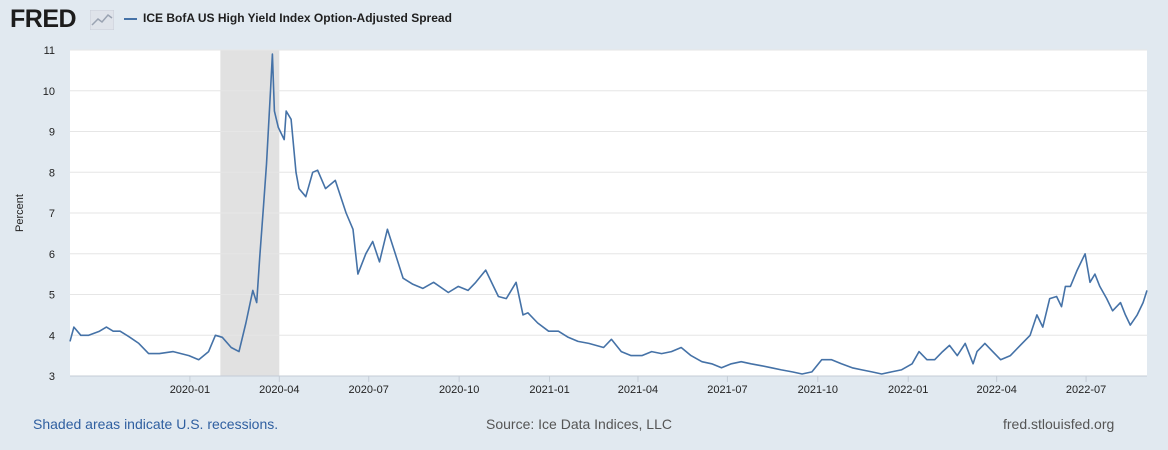 The width and height of the screenshot is (1168, 450). Describe the element at coordinates (49, 92) in the screenshot. I see `y-tick-label: 10` at that location.